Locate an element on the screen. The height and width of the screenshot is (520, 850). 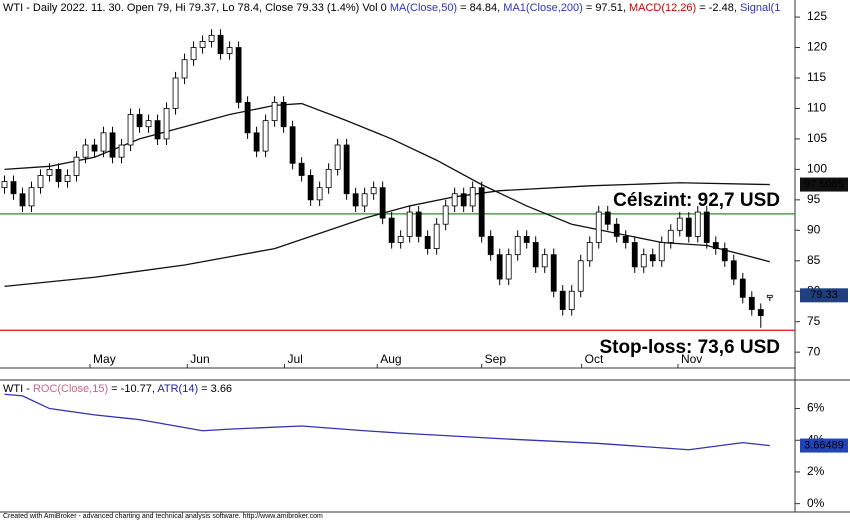
y-tick-label: 125 is located at coordinates (817, 16).